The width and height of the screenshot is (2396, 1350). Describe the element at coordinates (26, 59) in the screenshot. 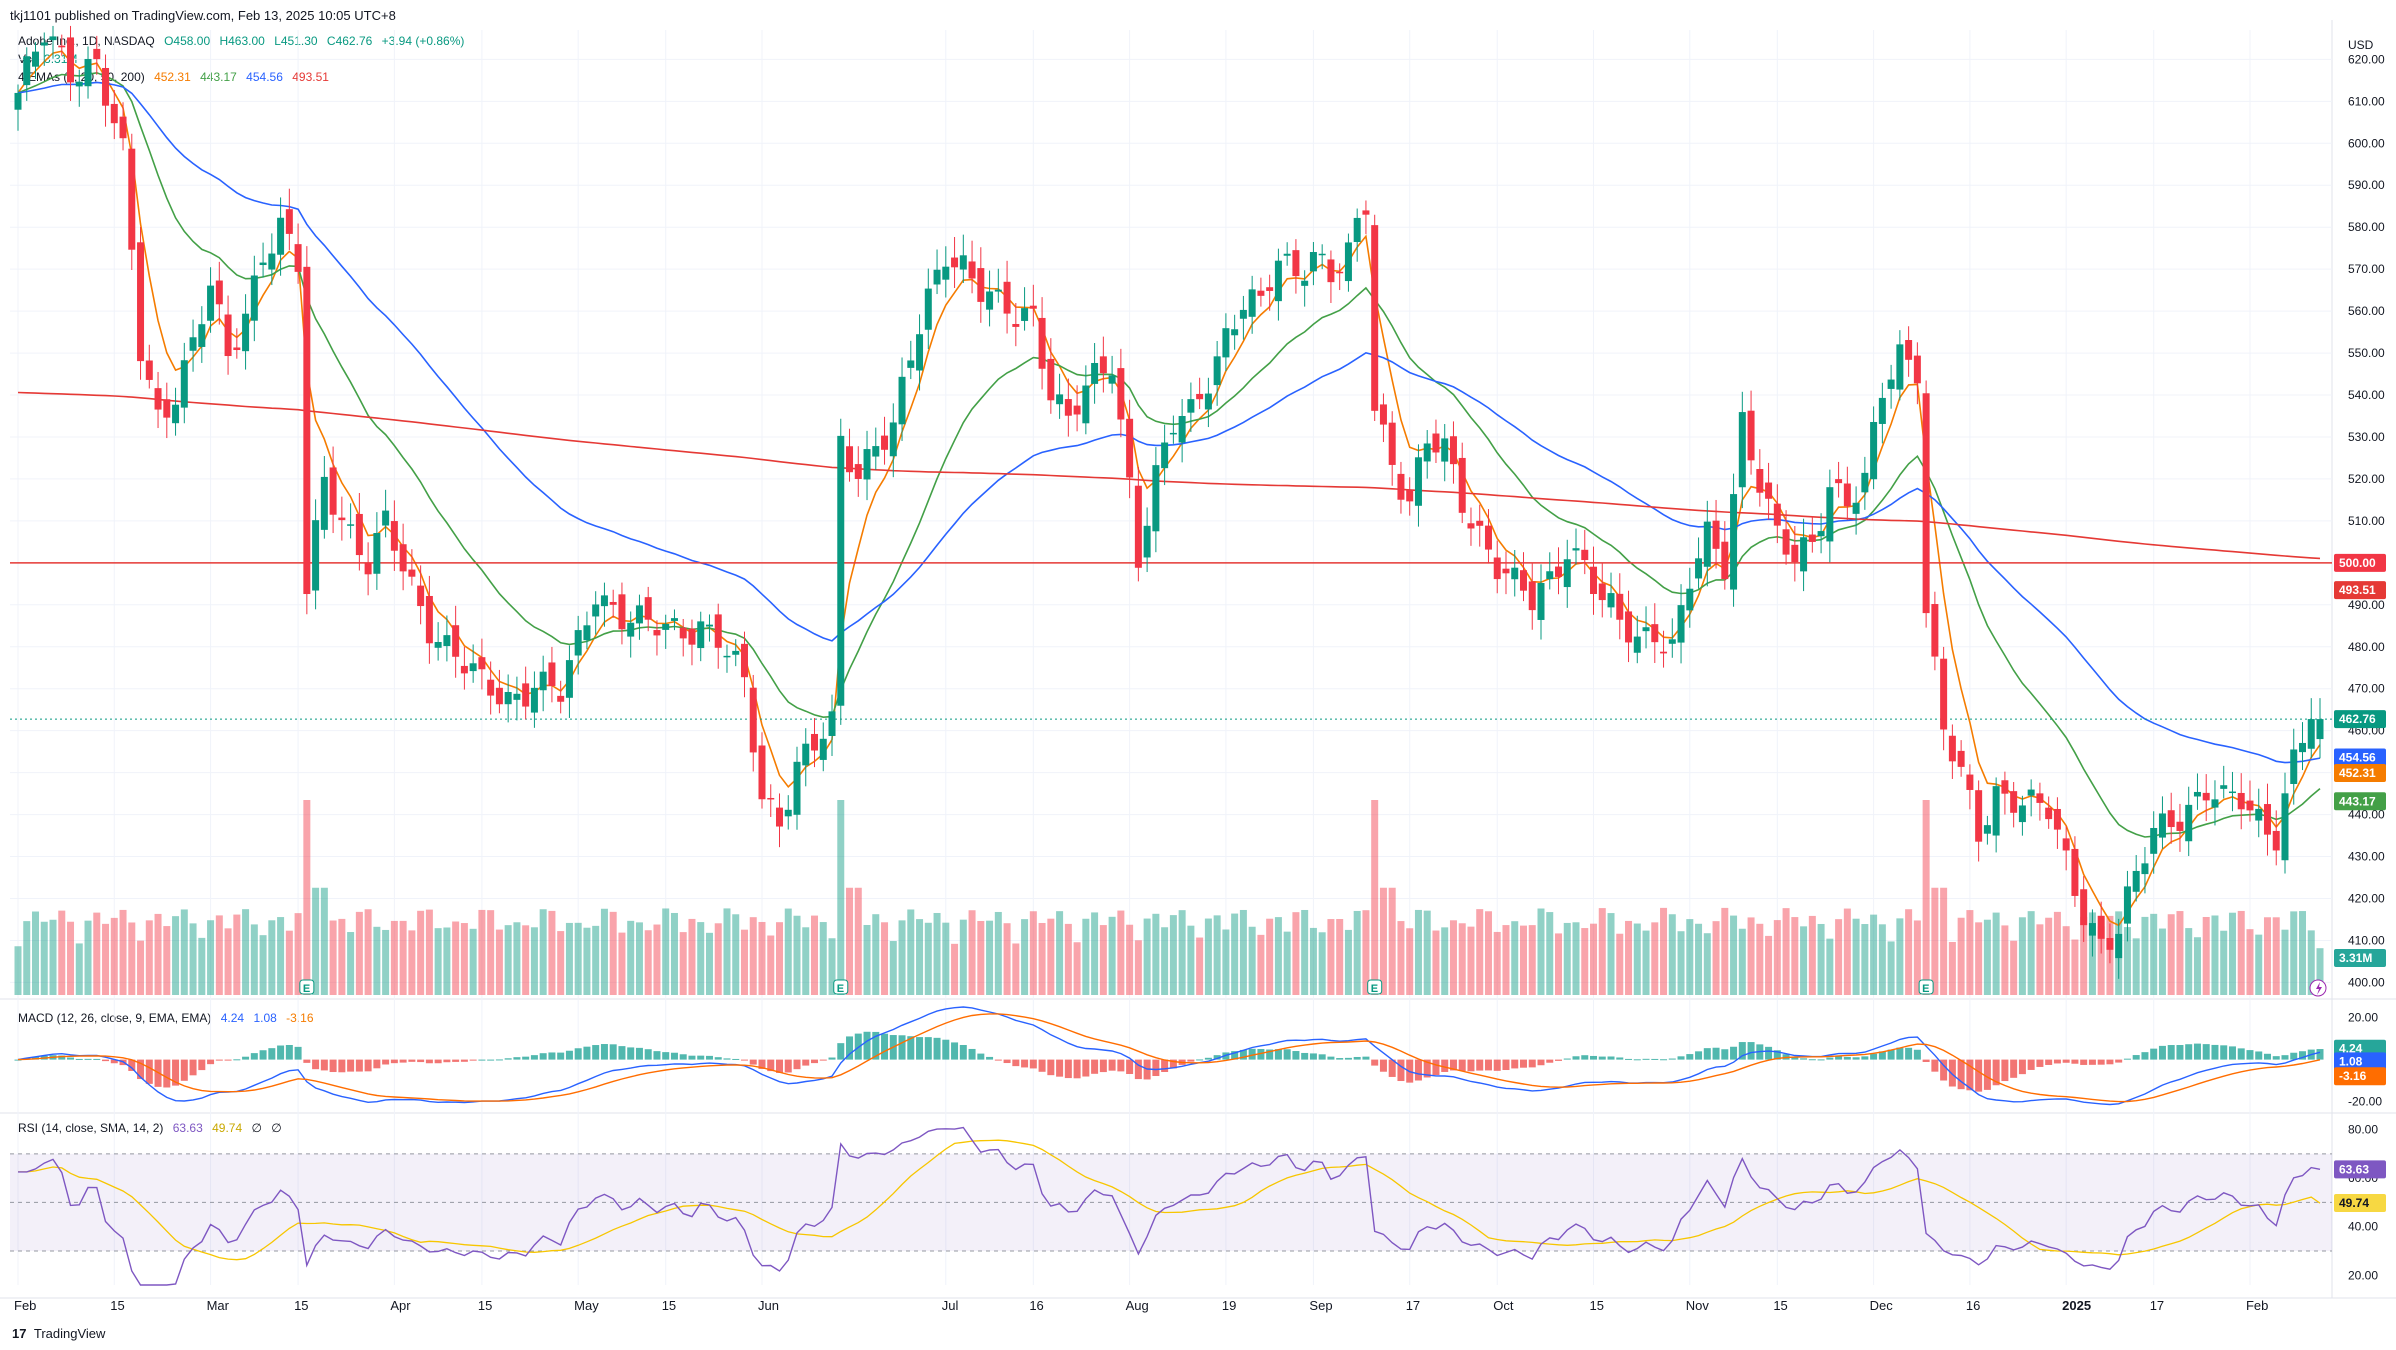

I see `volume-label: Vol` at that location.